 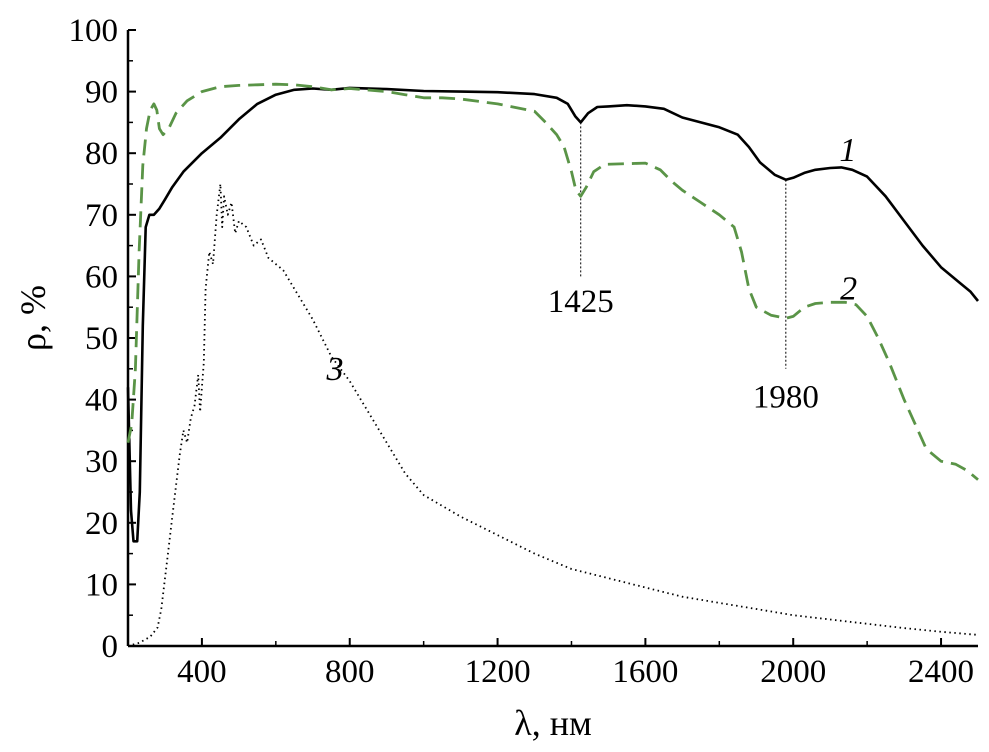 I want to click on y-tick-label: 20, so click(x=101, y=524).